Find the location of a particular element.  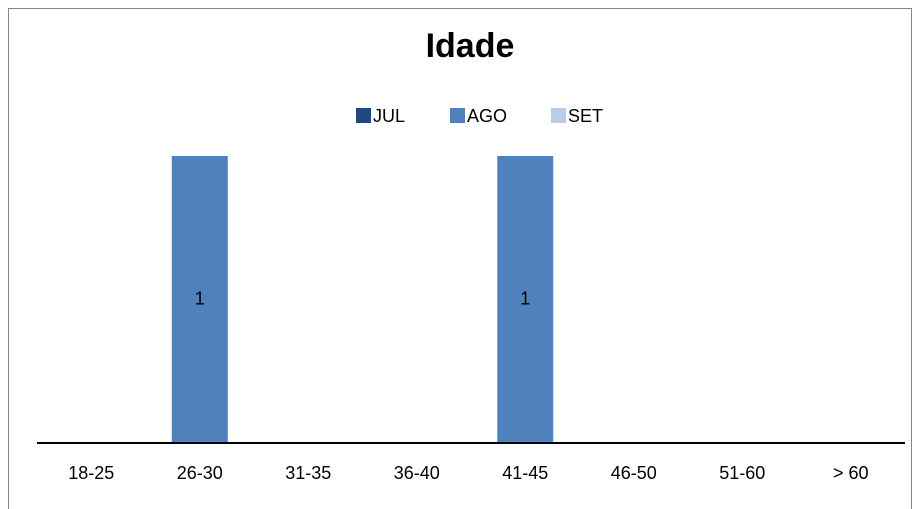

x-tick-label: 31-35 is located at coordinates (308, 473).